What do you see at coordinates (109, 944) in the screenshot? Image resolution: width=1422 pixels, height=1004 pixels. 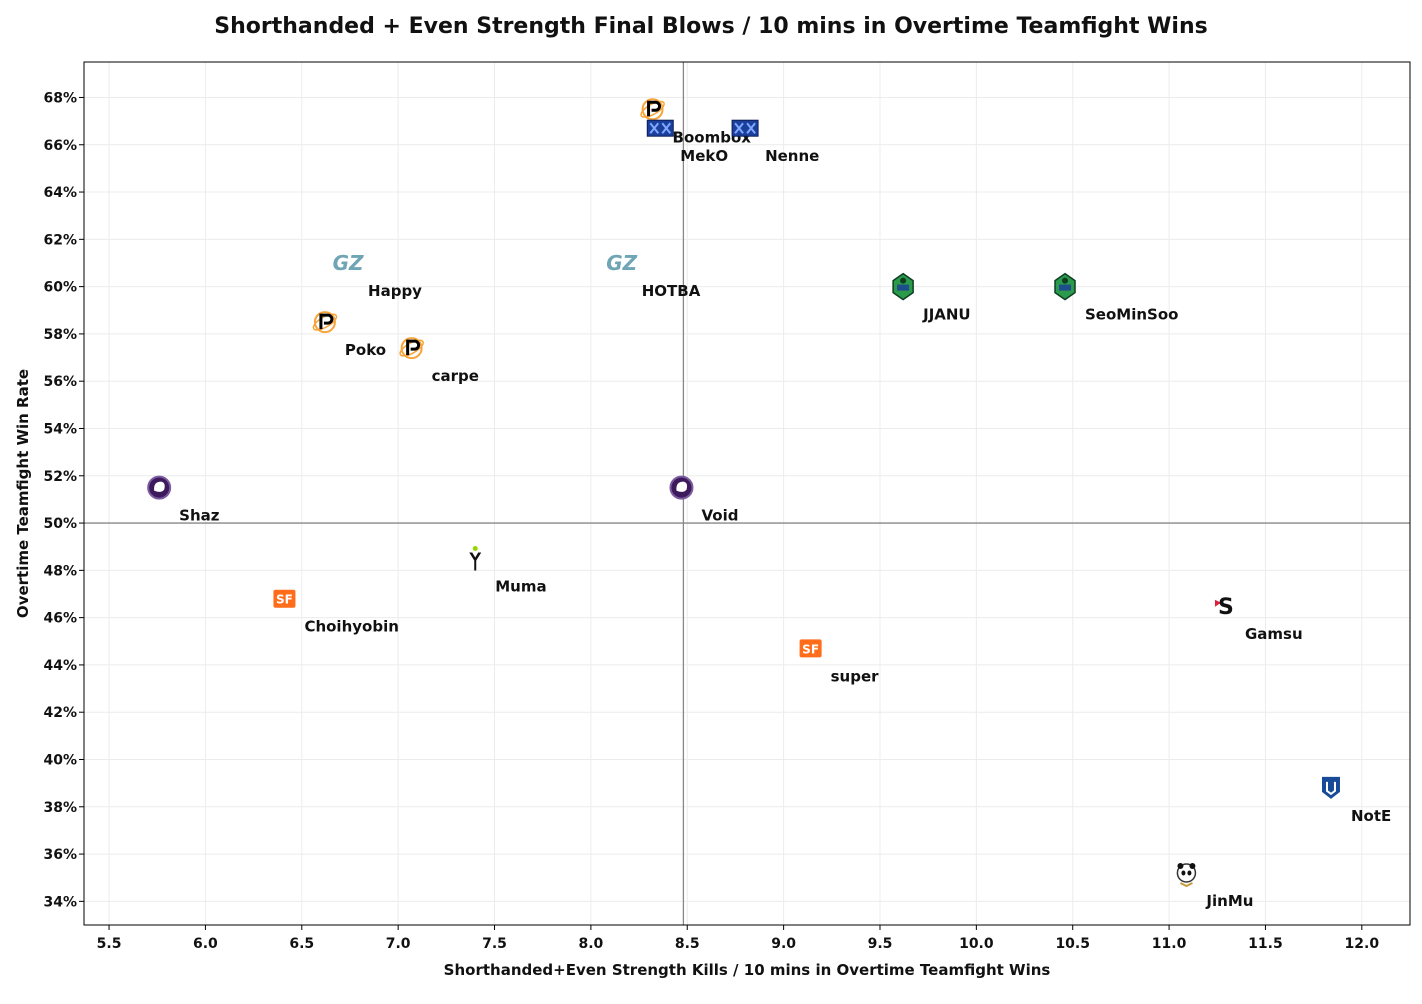 I see `x-tick-label: 5.5` at bounding box center [109, 944].